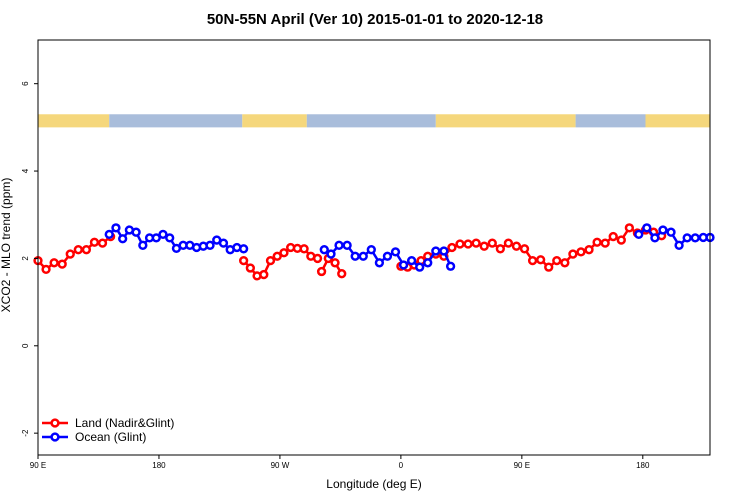 The width and height of the screenshot is (750, 500). What do you see at coordinates (280, 465) in the screenshot?
I see `x-tick-label: 90 W` at bounding box center [280, 465].